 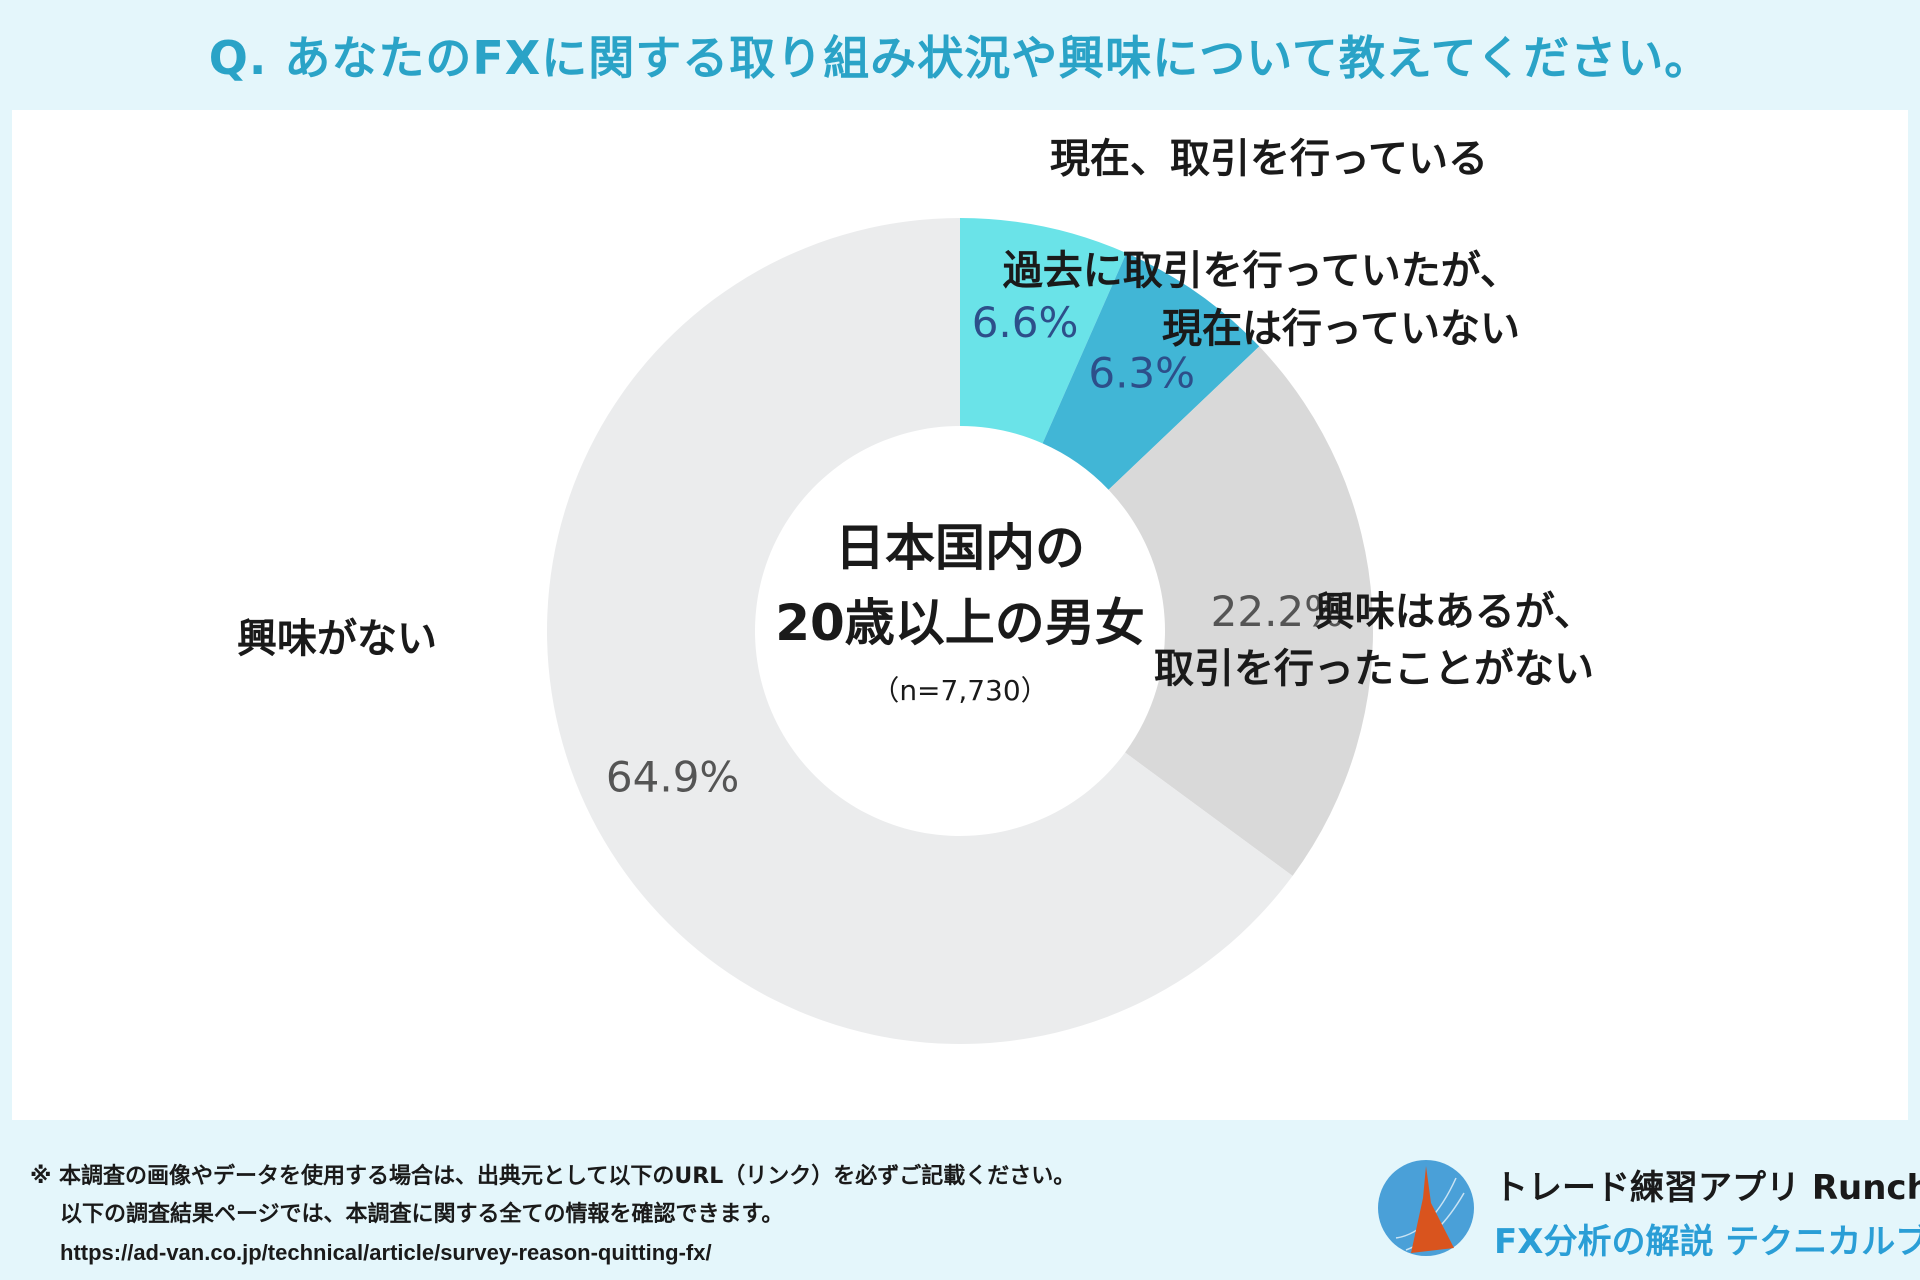 What do you see at coordinates (1141, 372) in the screenshot?
I see `slice-value-2: 6.3%` at bounding box center [1141, 372].